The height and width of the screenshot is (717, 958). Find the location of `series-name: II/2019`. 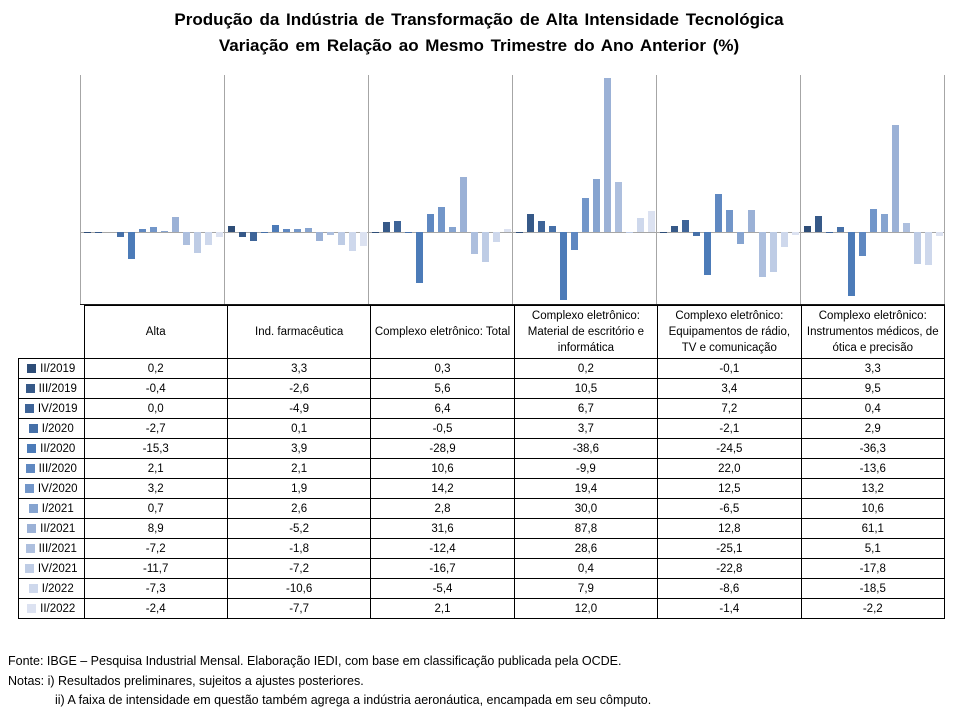

series-name: II/2019 is located at coordinates (58, 368).